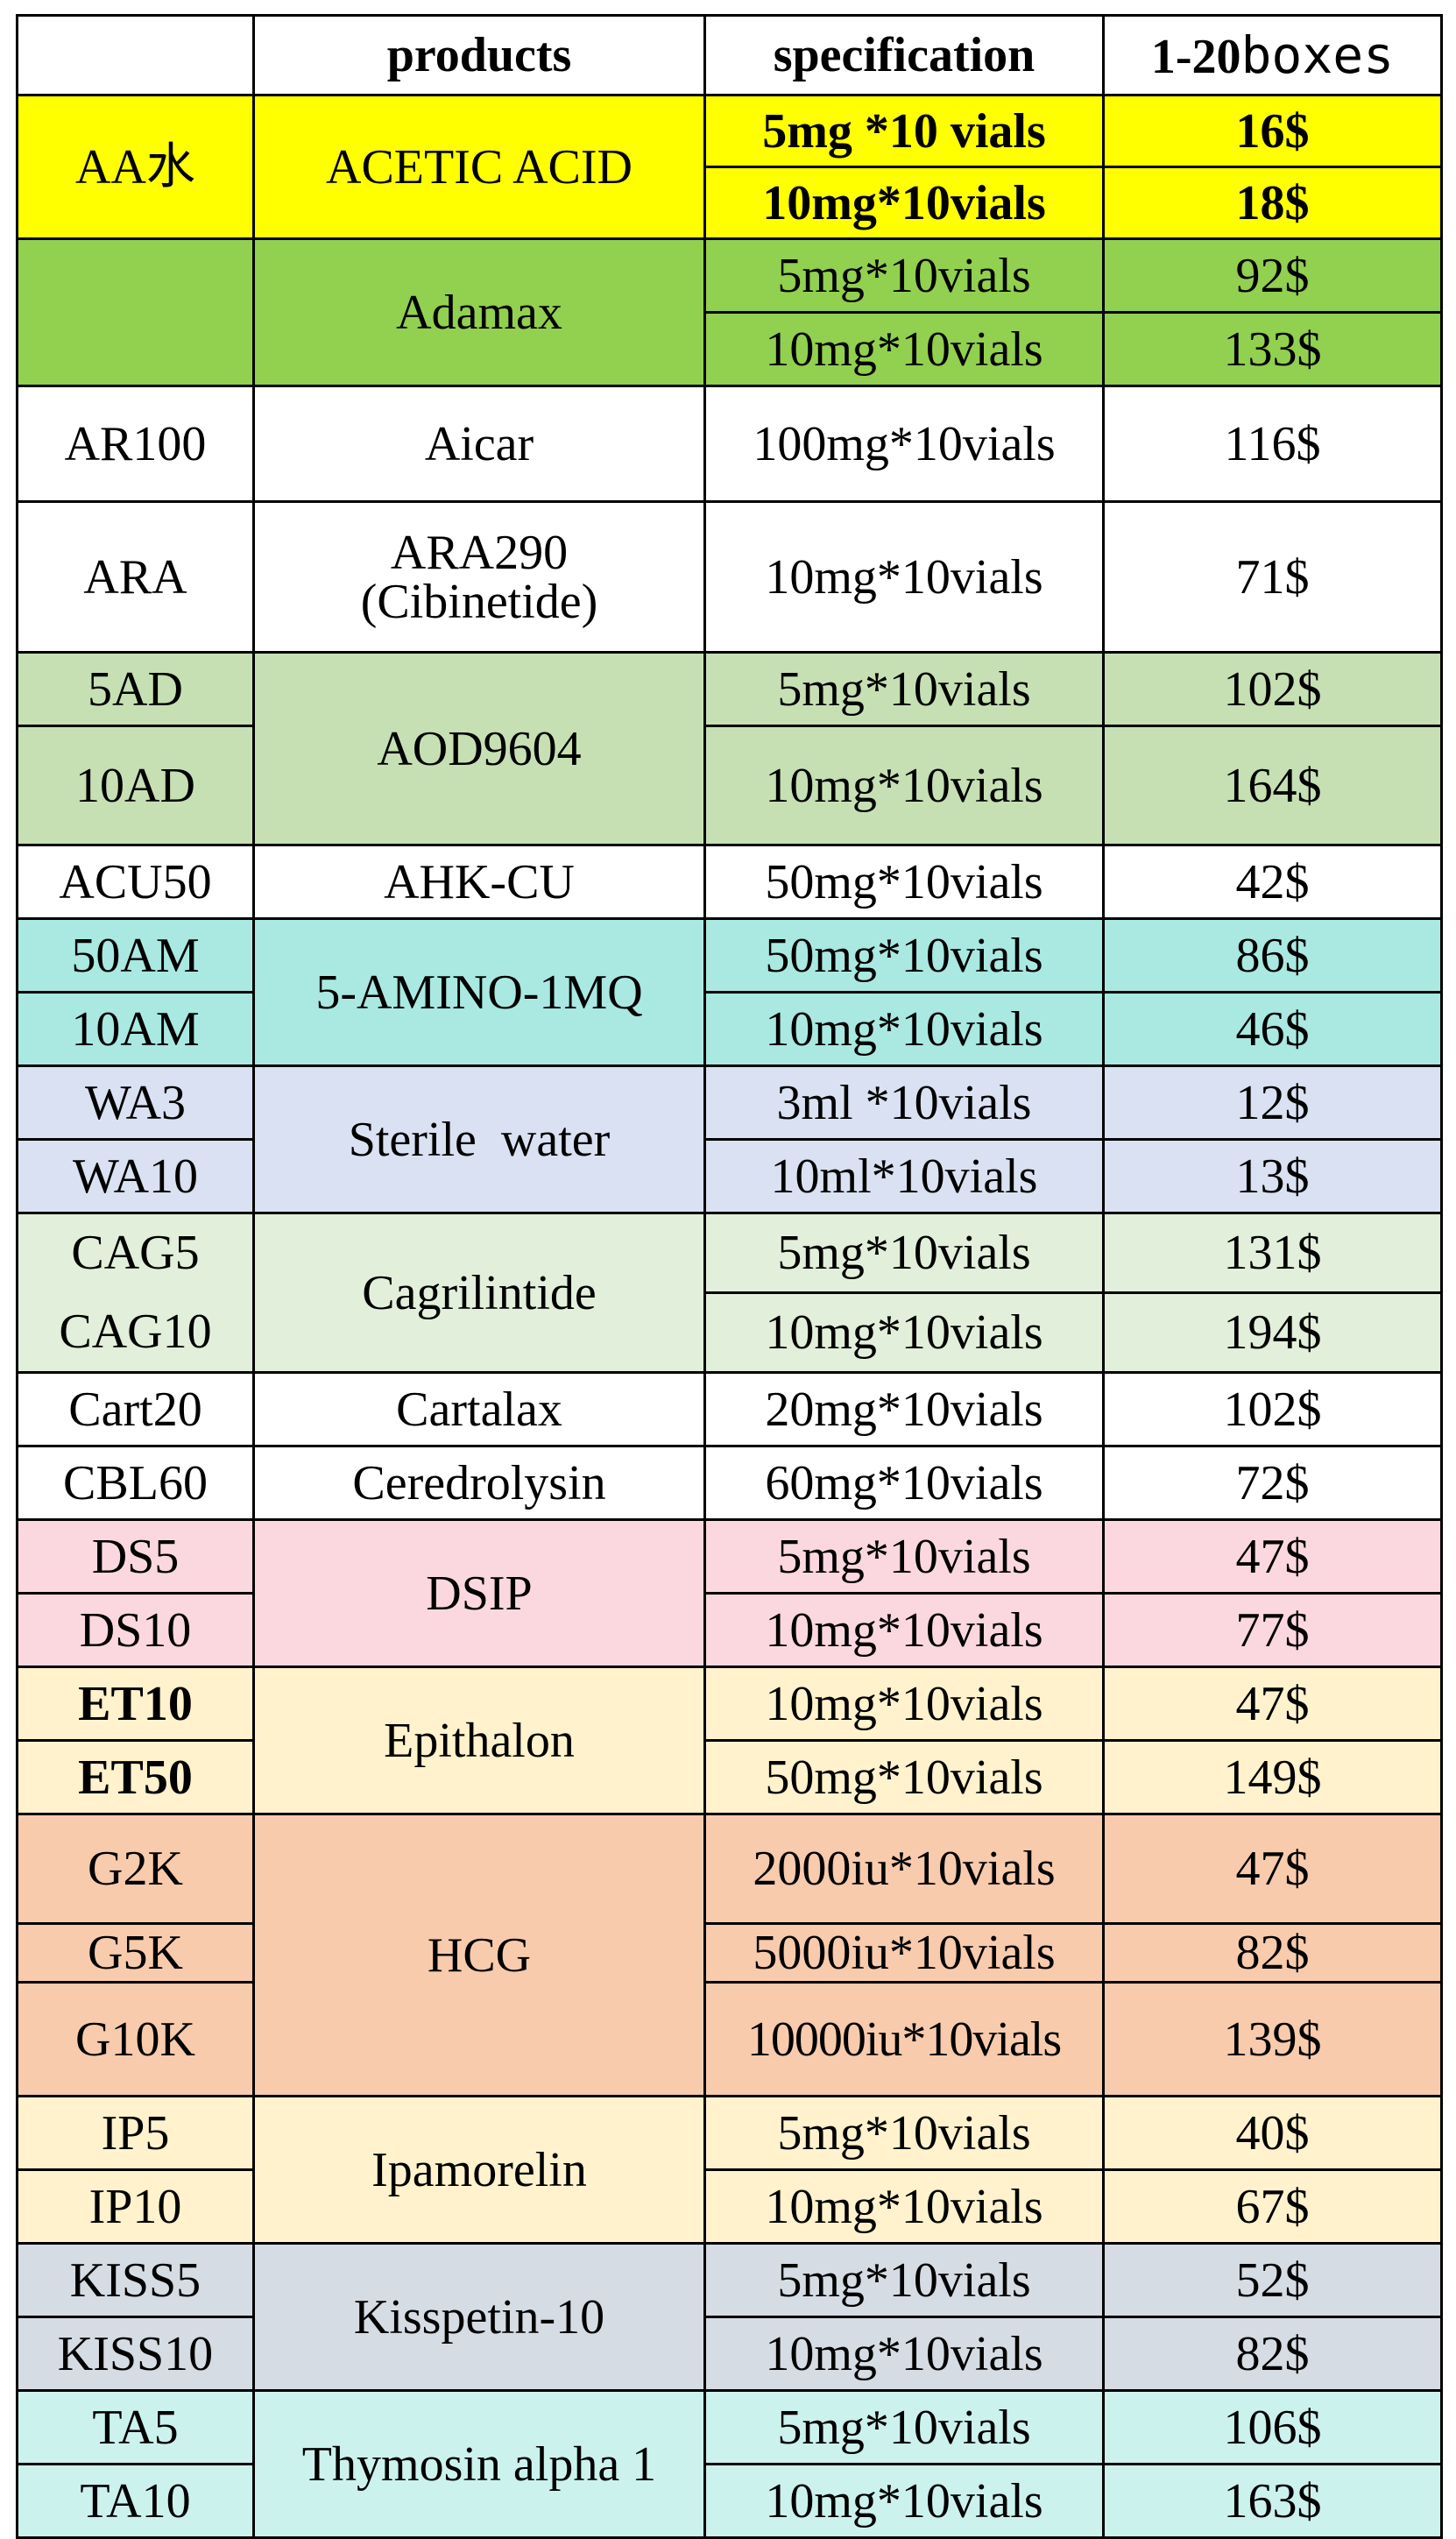 This screenshot has width=1456, height=2539. What do you see at coordinates (135, 444) in the screenshot?
I see `code-cell: AR100` at bounding box center [135, 444].